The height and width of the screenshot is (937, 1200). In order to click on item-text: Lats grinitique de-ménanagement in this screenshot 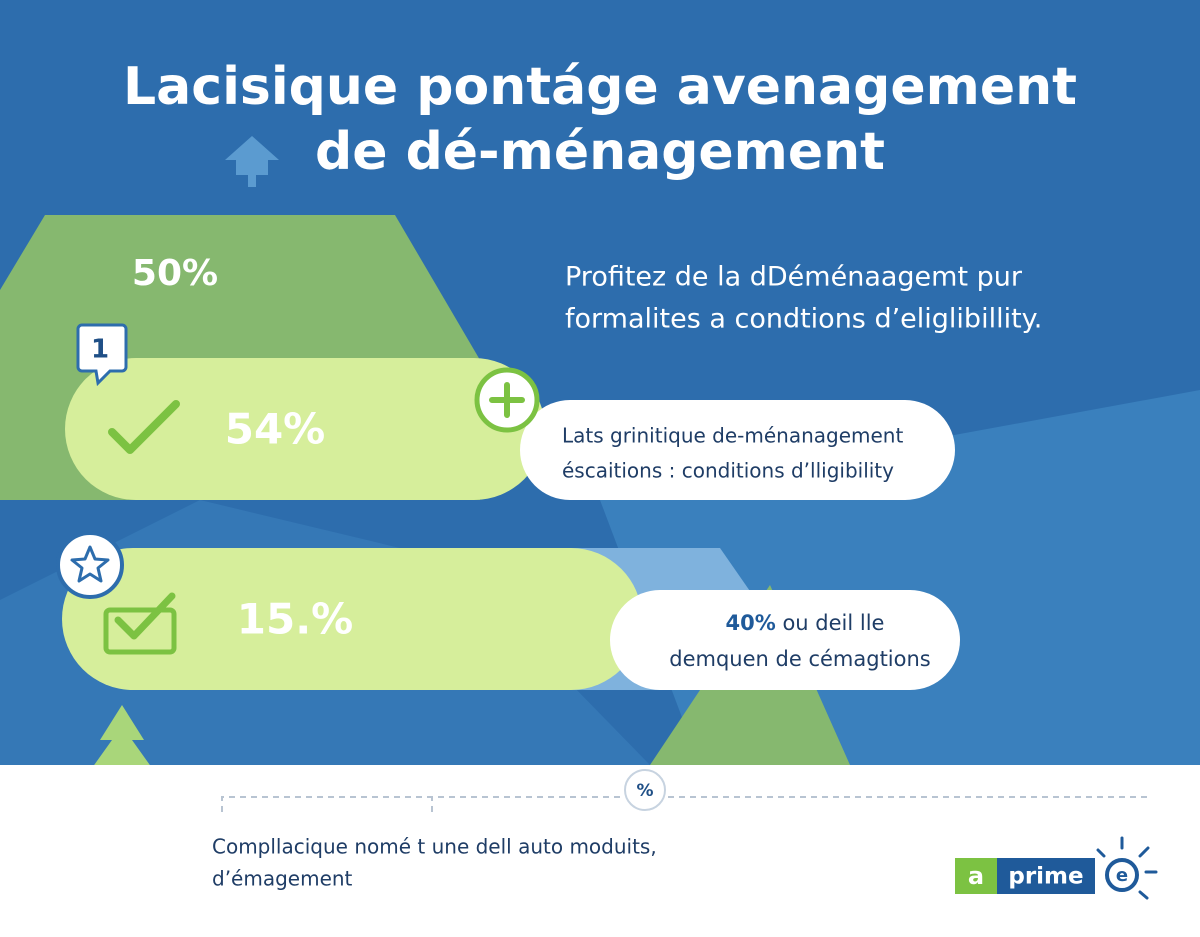, I will do `click(732, 436)`.